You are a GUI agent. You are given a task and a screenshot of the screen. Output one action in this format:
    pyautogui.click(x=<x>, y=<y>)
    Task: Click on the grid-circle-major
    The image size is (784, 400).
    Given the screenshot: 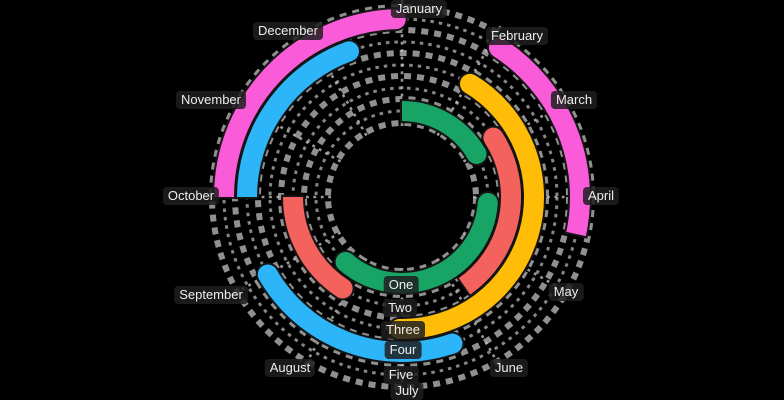 What is the action you would take?
    pyautogui.click(x=402, y=197)
    